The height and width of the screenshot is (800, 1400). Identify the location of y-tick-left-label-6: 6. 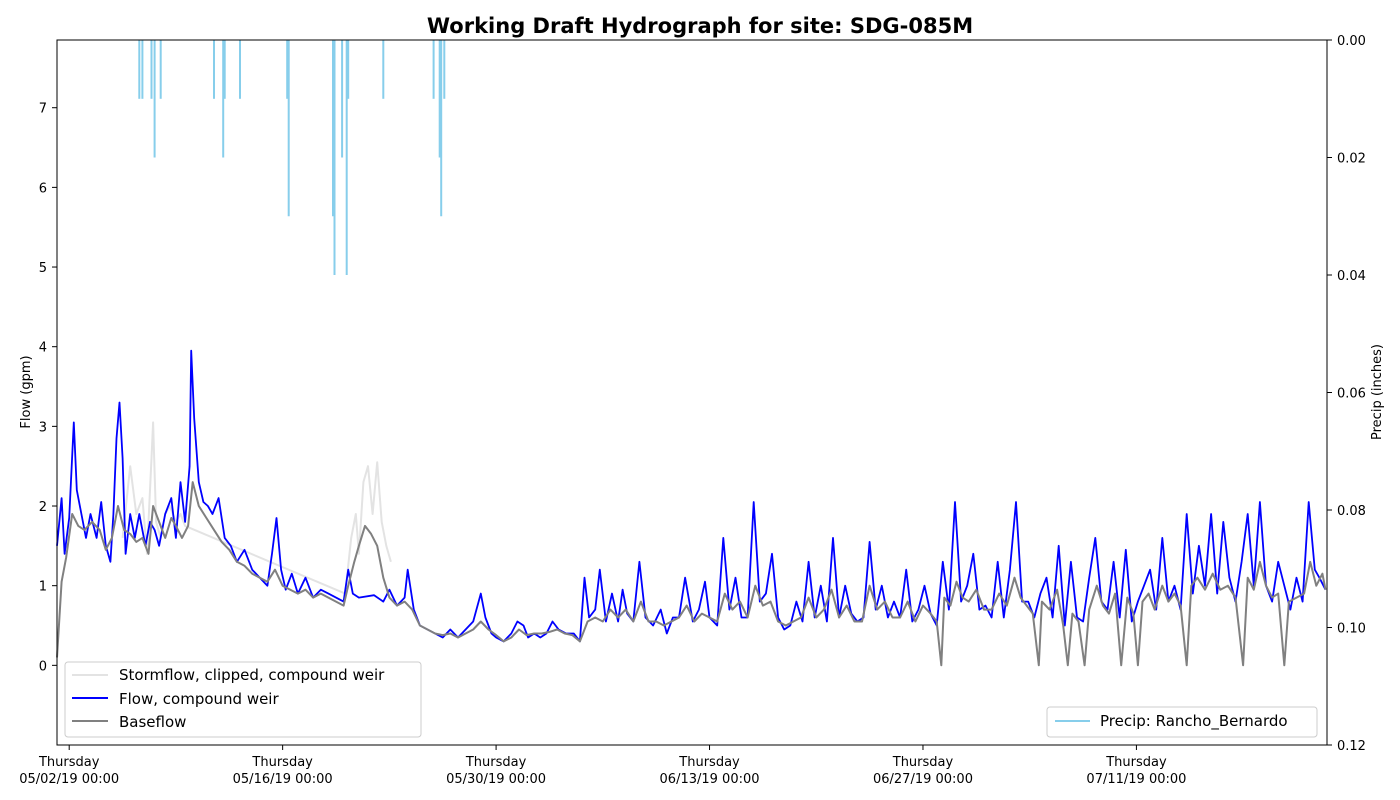
(43, 188).